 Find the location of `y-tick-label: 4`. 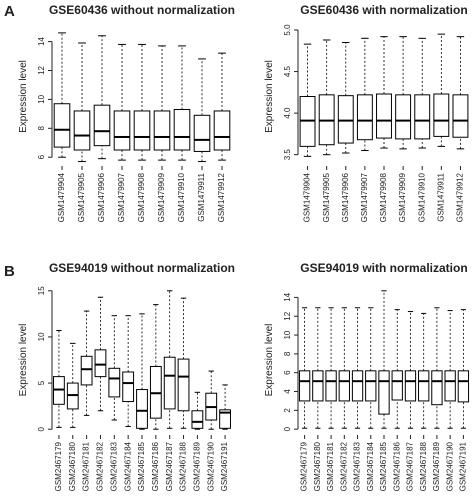

y-tick-label: 4 is located at coordinates (287, 391).